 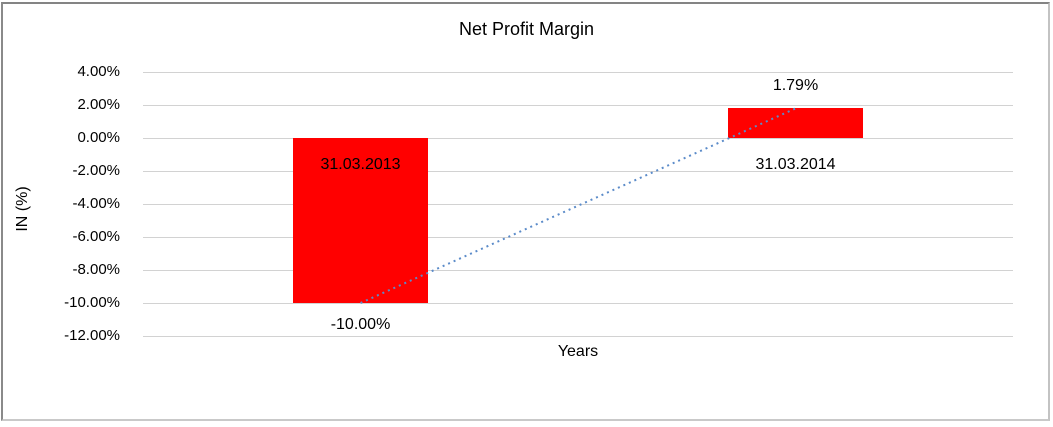 I want to click on bar-31.03.2014, so click(x=795, y=123).